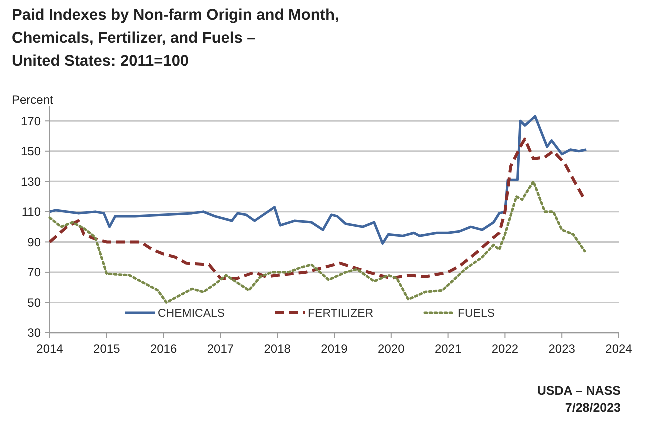 The height and width of the screenshot is (429, 647). I want to click on chart-title: Paid Indexes by Non-farm Origin and Month, Chemicals, Fertilizer, and Fuels – United States: 2011=100, so click(176, 38).